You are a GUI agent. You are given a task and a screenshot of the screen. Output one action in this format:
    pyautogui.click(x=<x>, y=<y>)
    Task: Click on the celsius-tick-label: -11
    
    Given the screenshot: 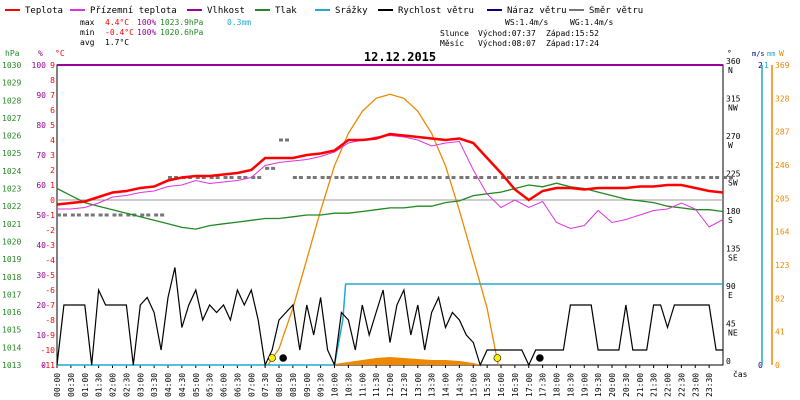 What is the action you would take?
    pyautogui.click(x=48, y=365)
    